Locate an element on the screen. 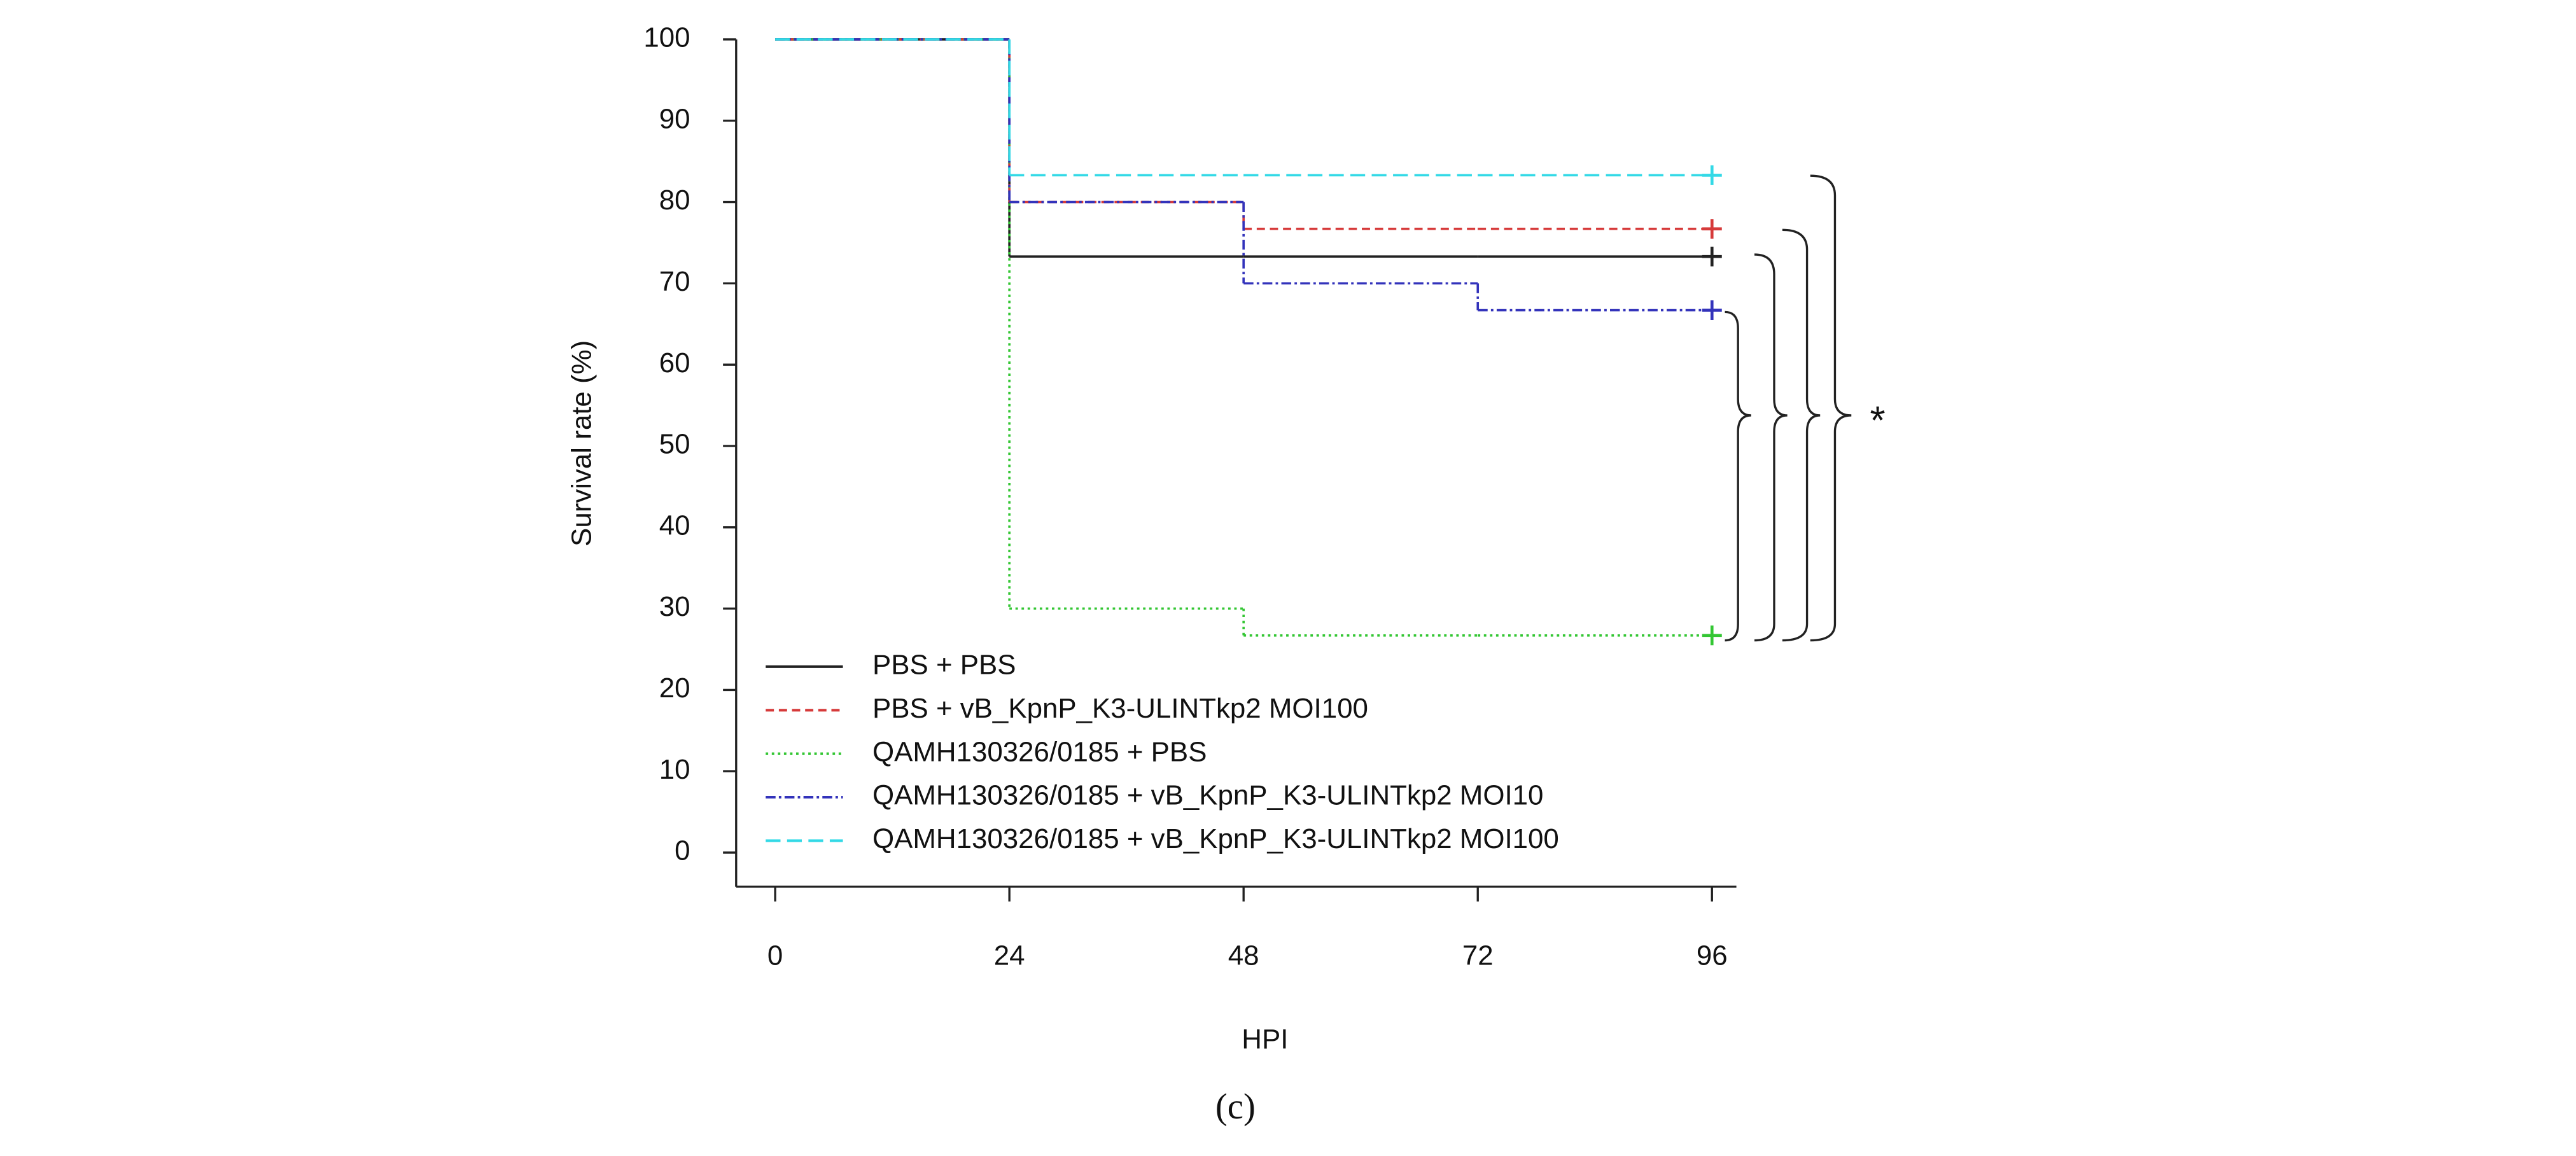 This screenshot has height=1156, width=2576. y-tick-label: 60 is located at coordinates (674, 363).